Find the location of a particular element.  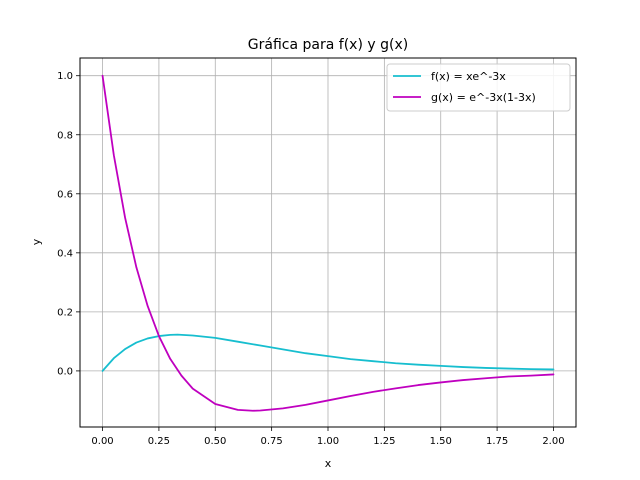

legend-box is located at coordinates (478, 87).